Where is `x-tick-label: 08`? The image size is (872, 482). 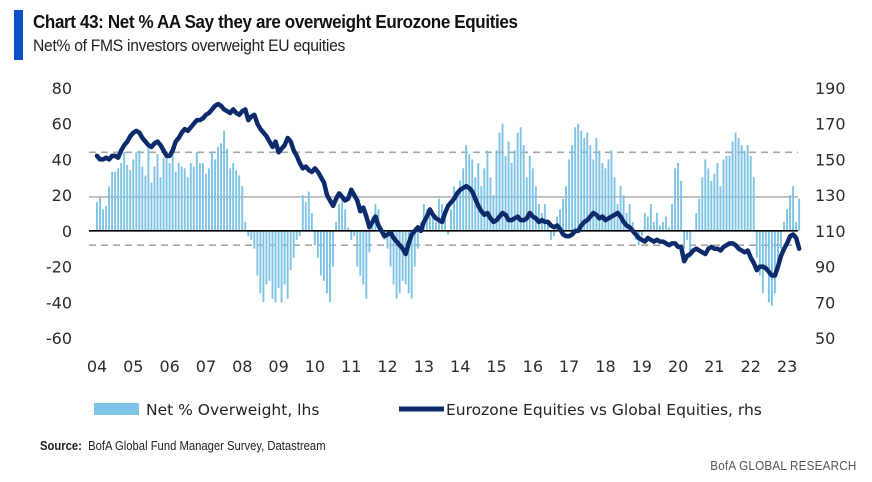
x-tick-label: 08 is located at coordinates (242, 366).